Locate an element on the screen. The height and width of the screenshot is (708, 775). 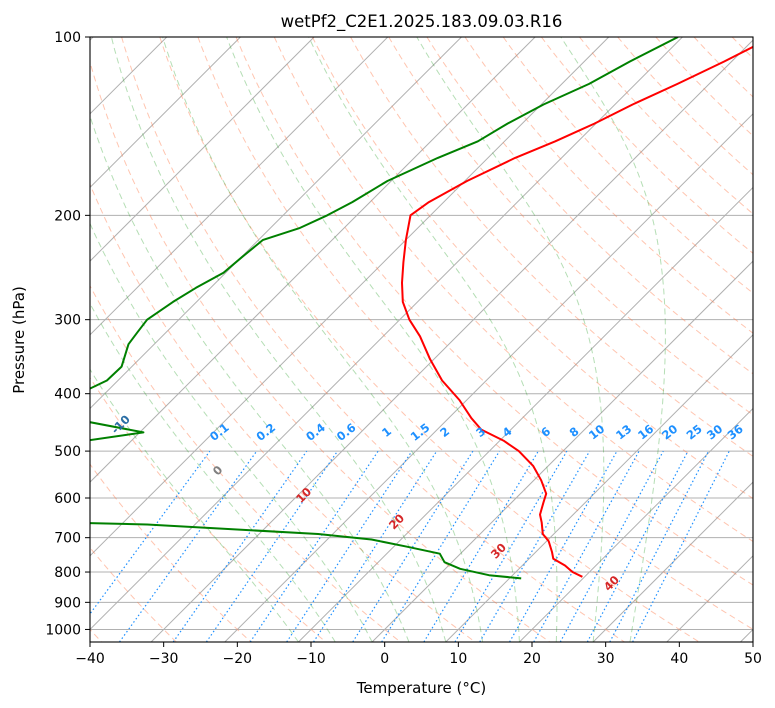
y-tick-label: 400 is located at coordinates (67, 395).